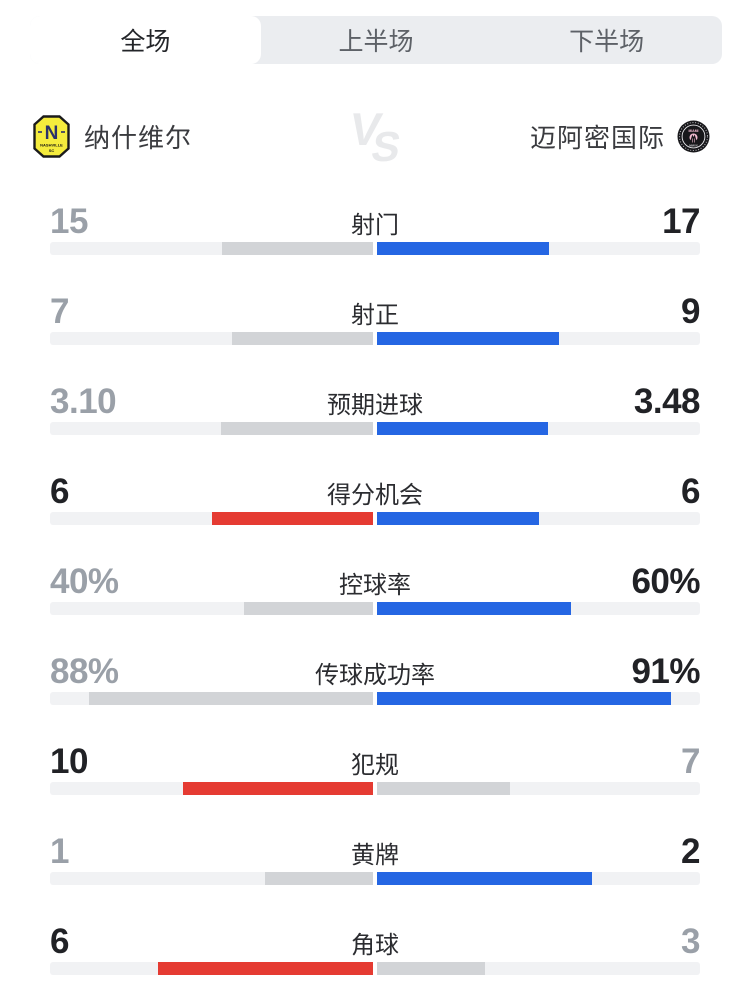 The width and height of the screenshot is (750, 1005). I want to click on nashville-sc-logo-icon: N NASHVILLE SC, so click(51, 136).